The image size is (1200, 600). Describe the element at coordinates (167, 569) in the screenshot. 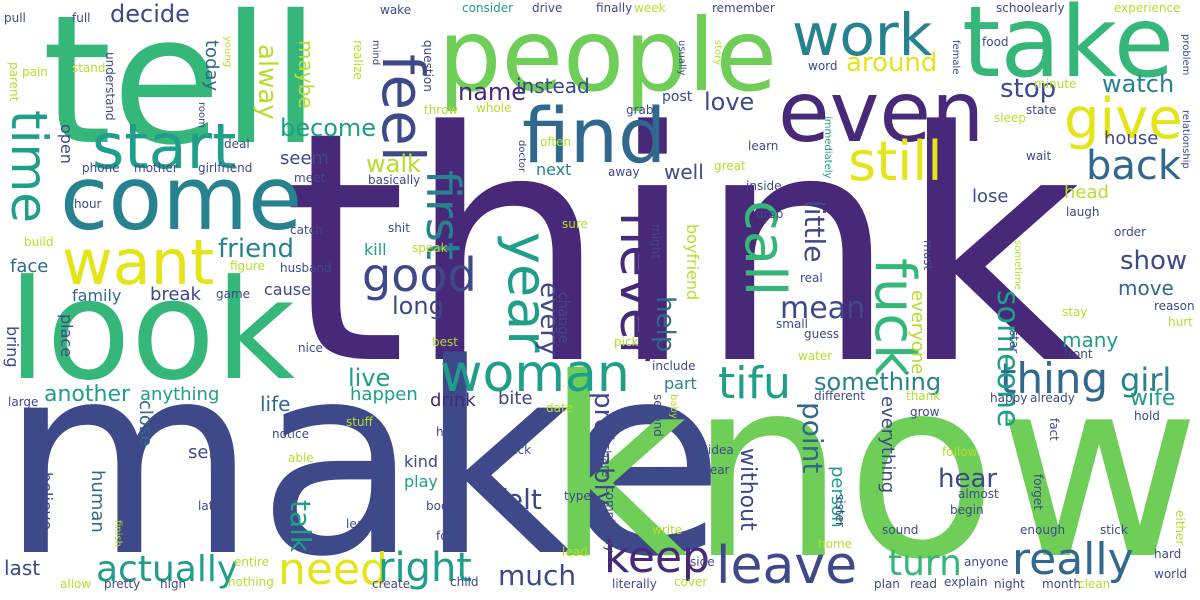

I see `word: actually` at that location.